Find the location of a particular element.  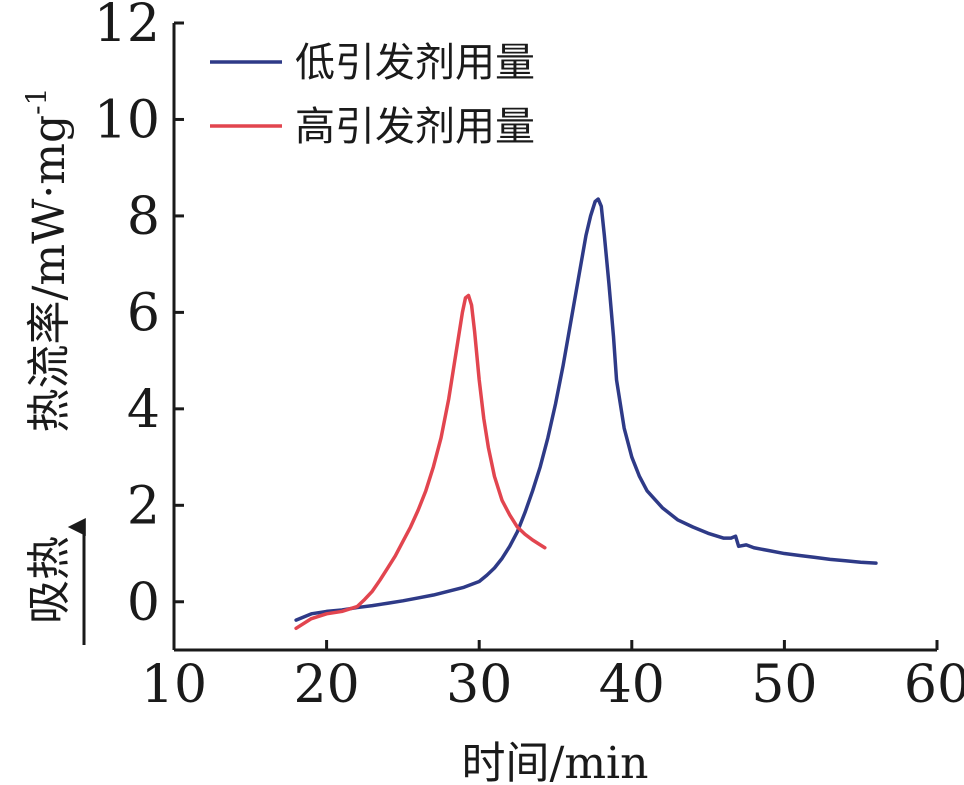

endotherm-label-group: 吸热 is located at coordinates (49, 580).